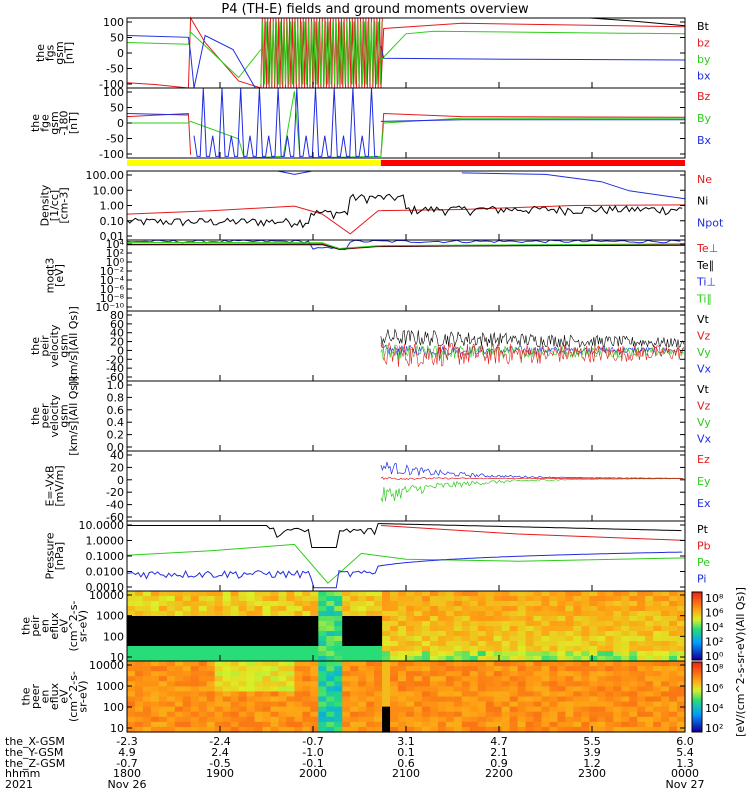 Image resolution: width=750 pixels, height=800 pixels. I want to click on colorbar-cell, so click(697, 724).